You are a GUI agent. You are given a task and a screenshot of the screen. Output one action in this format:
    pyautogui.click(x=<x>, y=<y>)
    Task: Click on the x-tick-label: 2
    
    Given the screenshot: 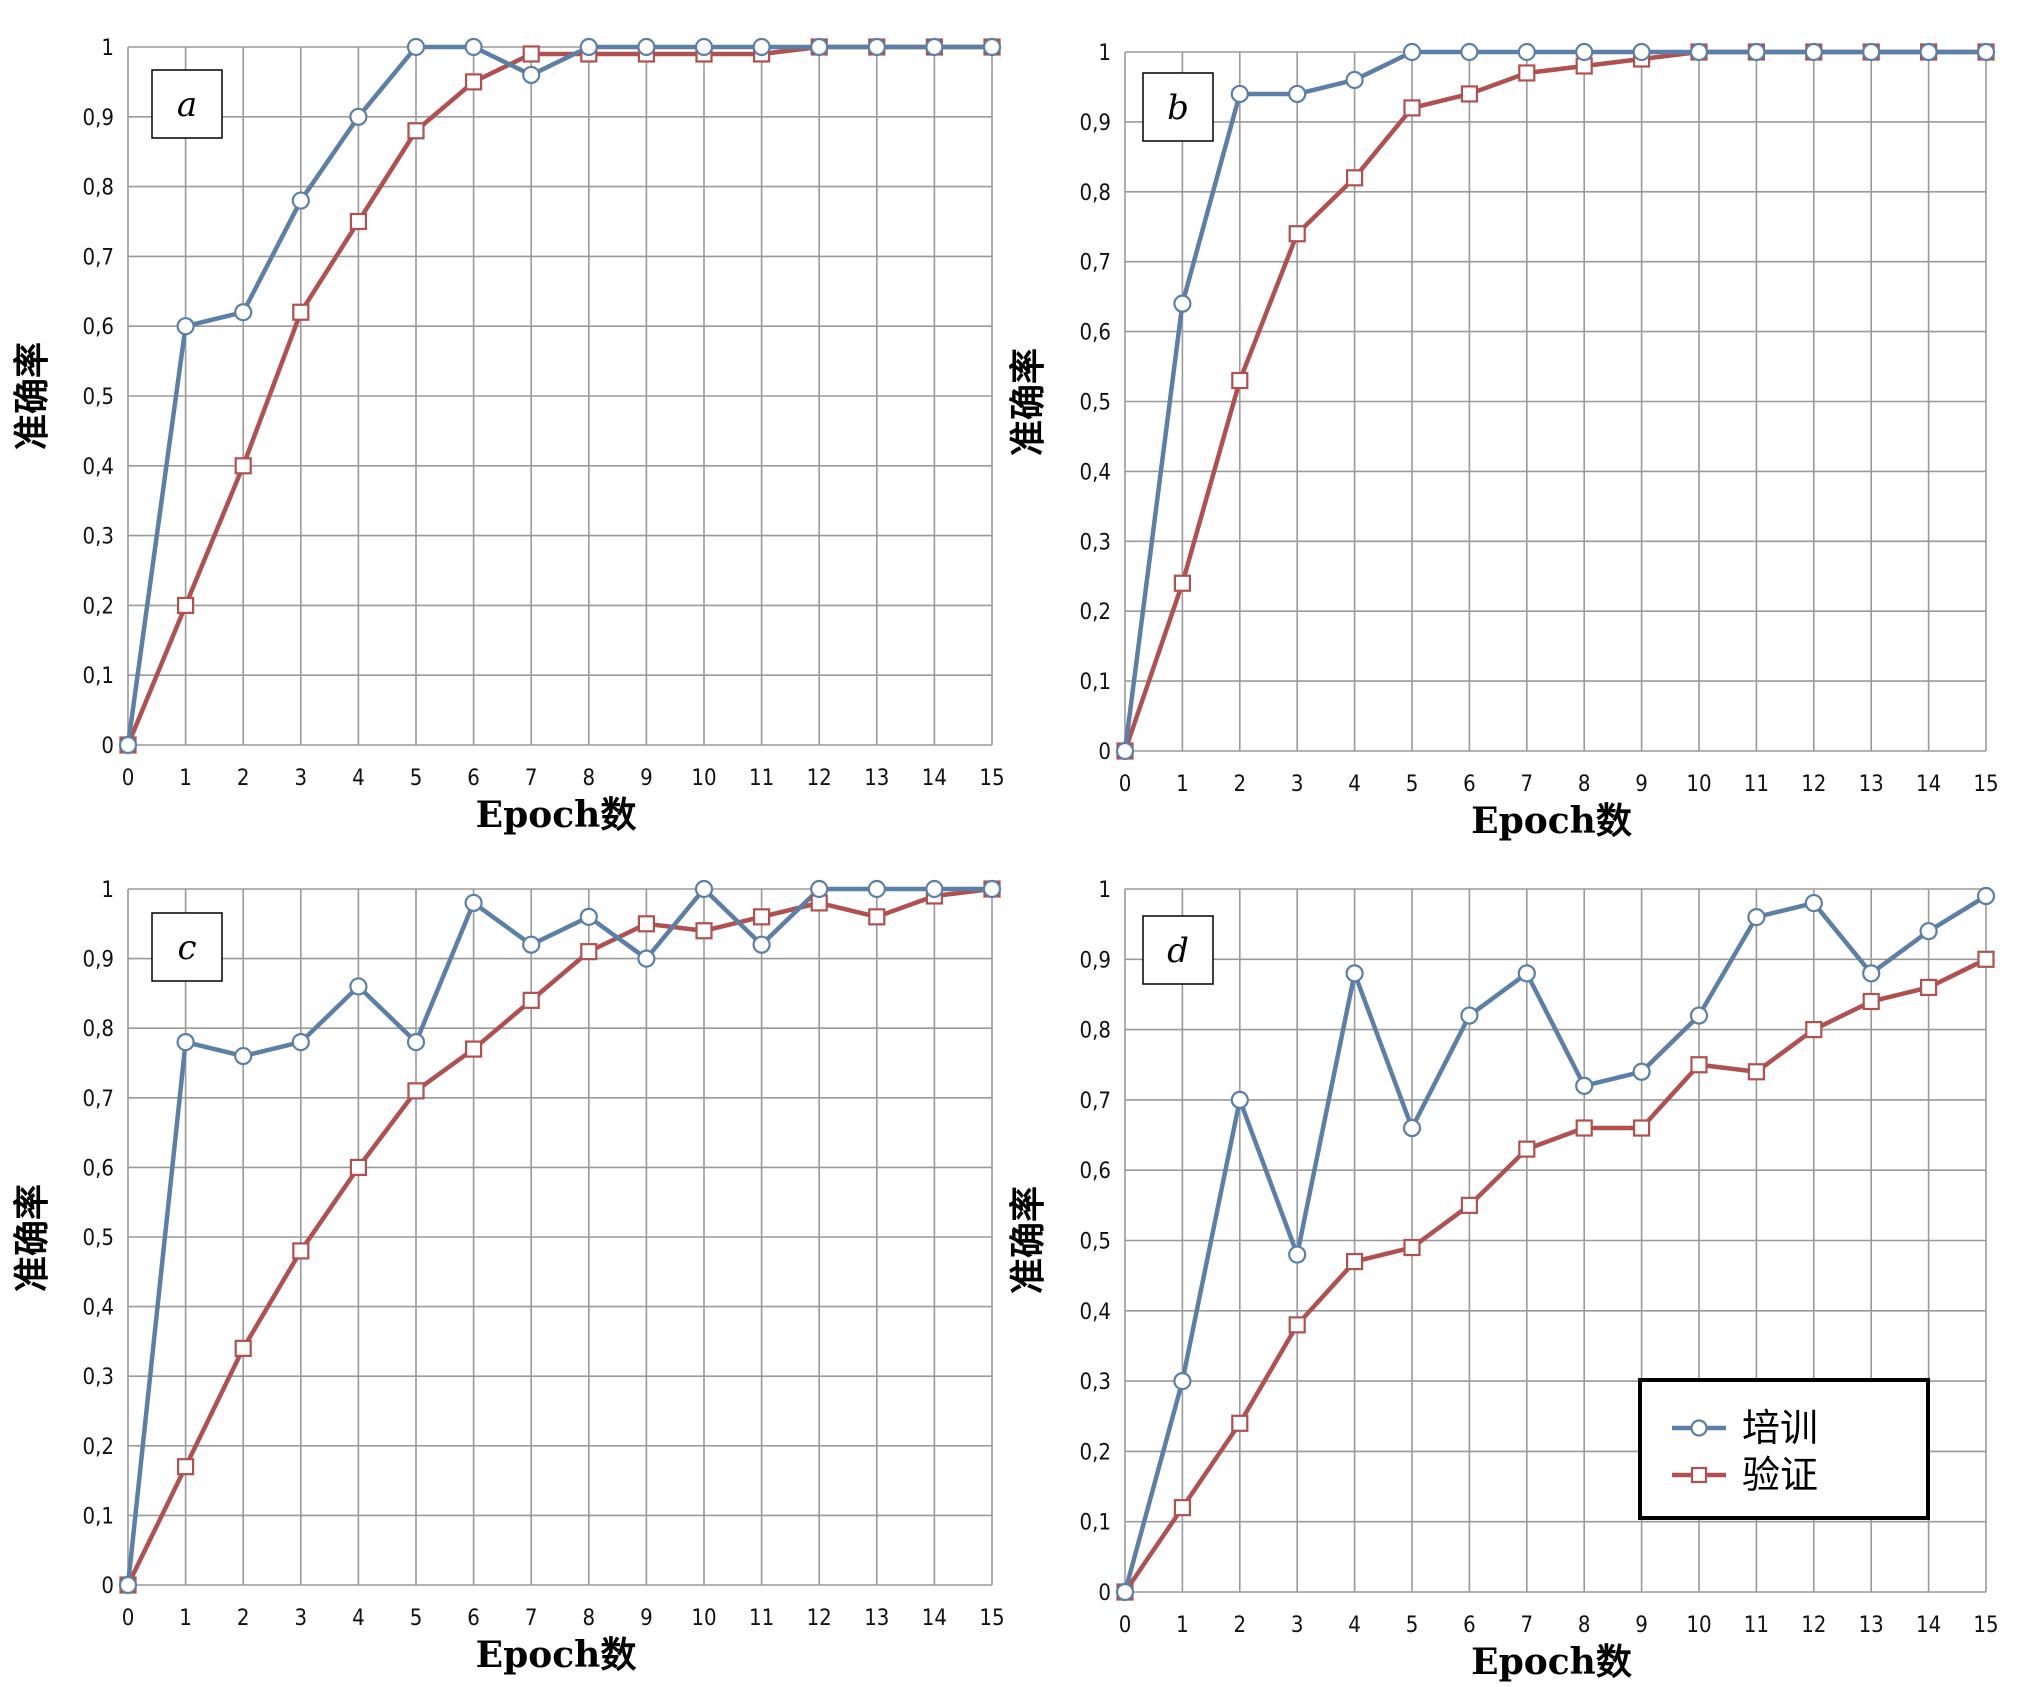 What is the action you would take?
    pyautogui.click(x=243, y=778)
    